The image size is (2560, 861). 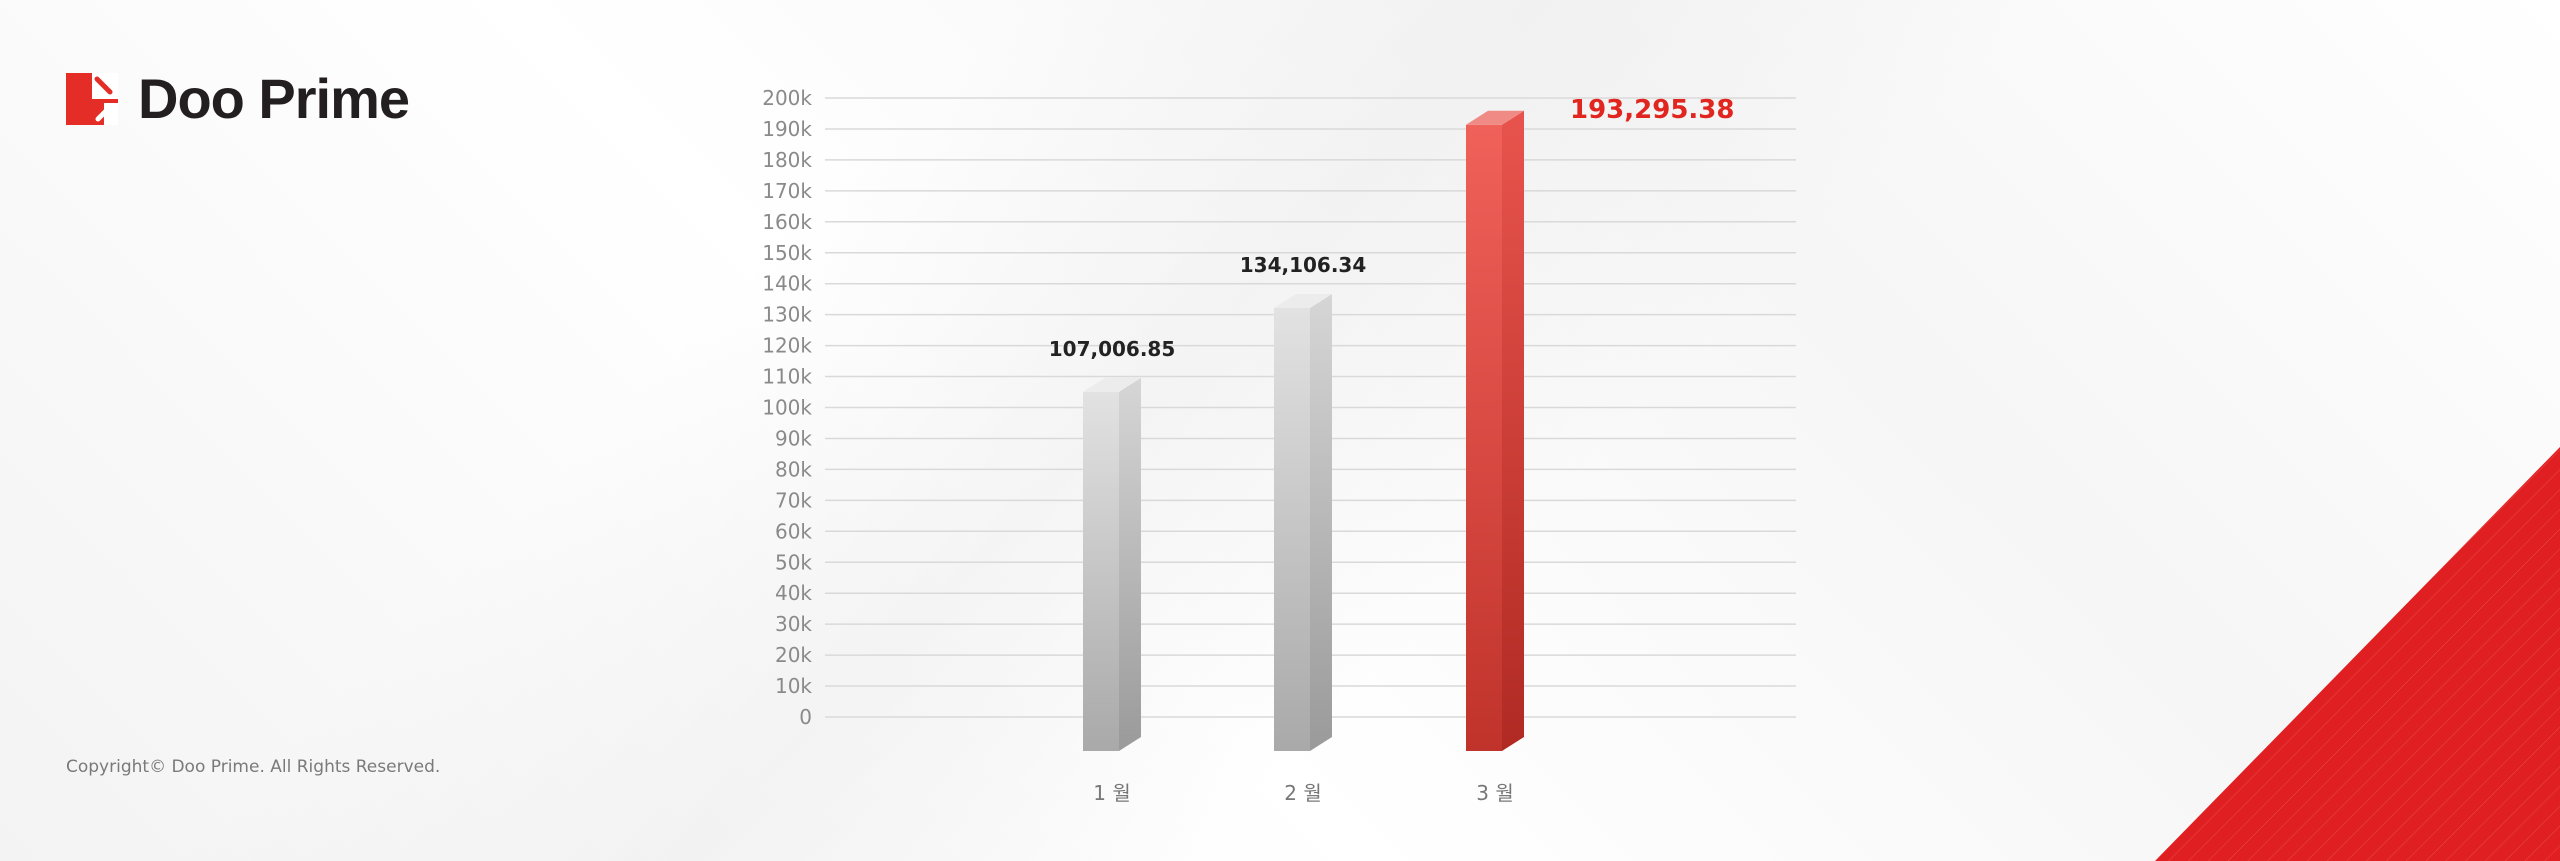 What do you see at coordinates (787, 253) in the screenshot?
I see `y-tick-label: 150k` at bounding box center [787, 253].